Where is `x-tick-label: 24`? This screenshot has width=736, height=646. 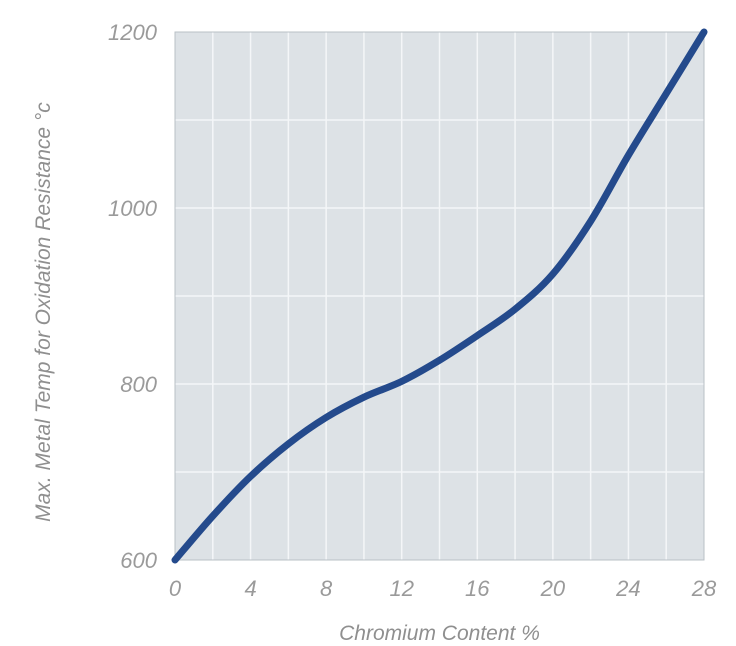 x-tick-label: 24 is located at coordinates (627, 588).